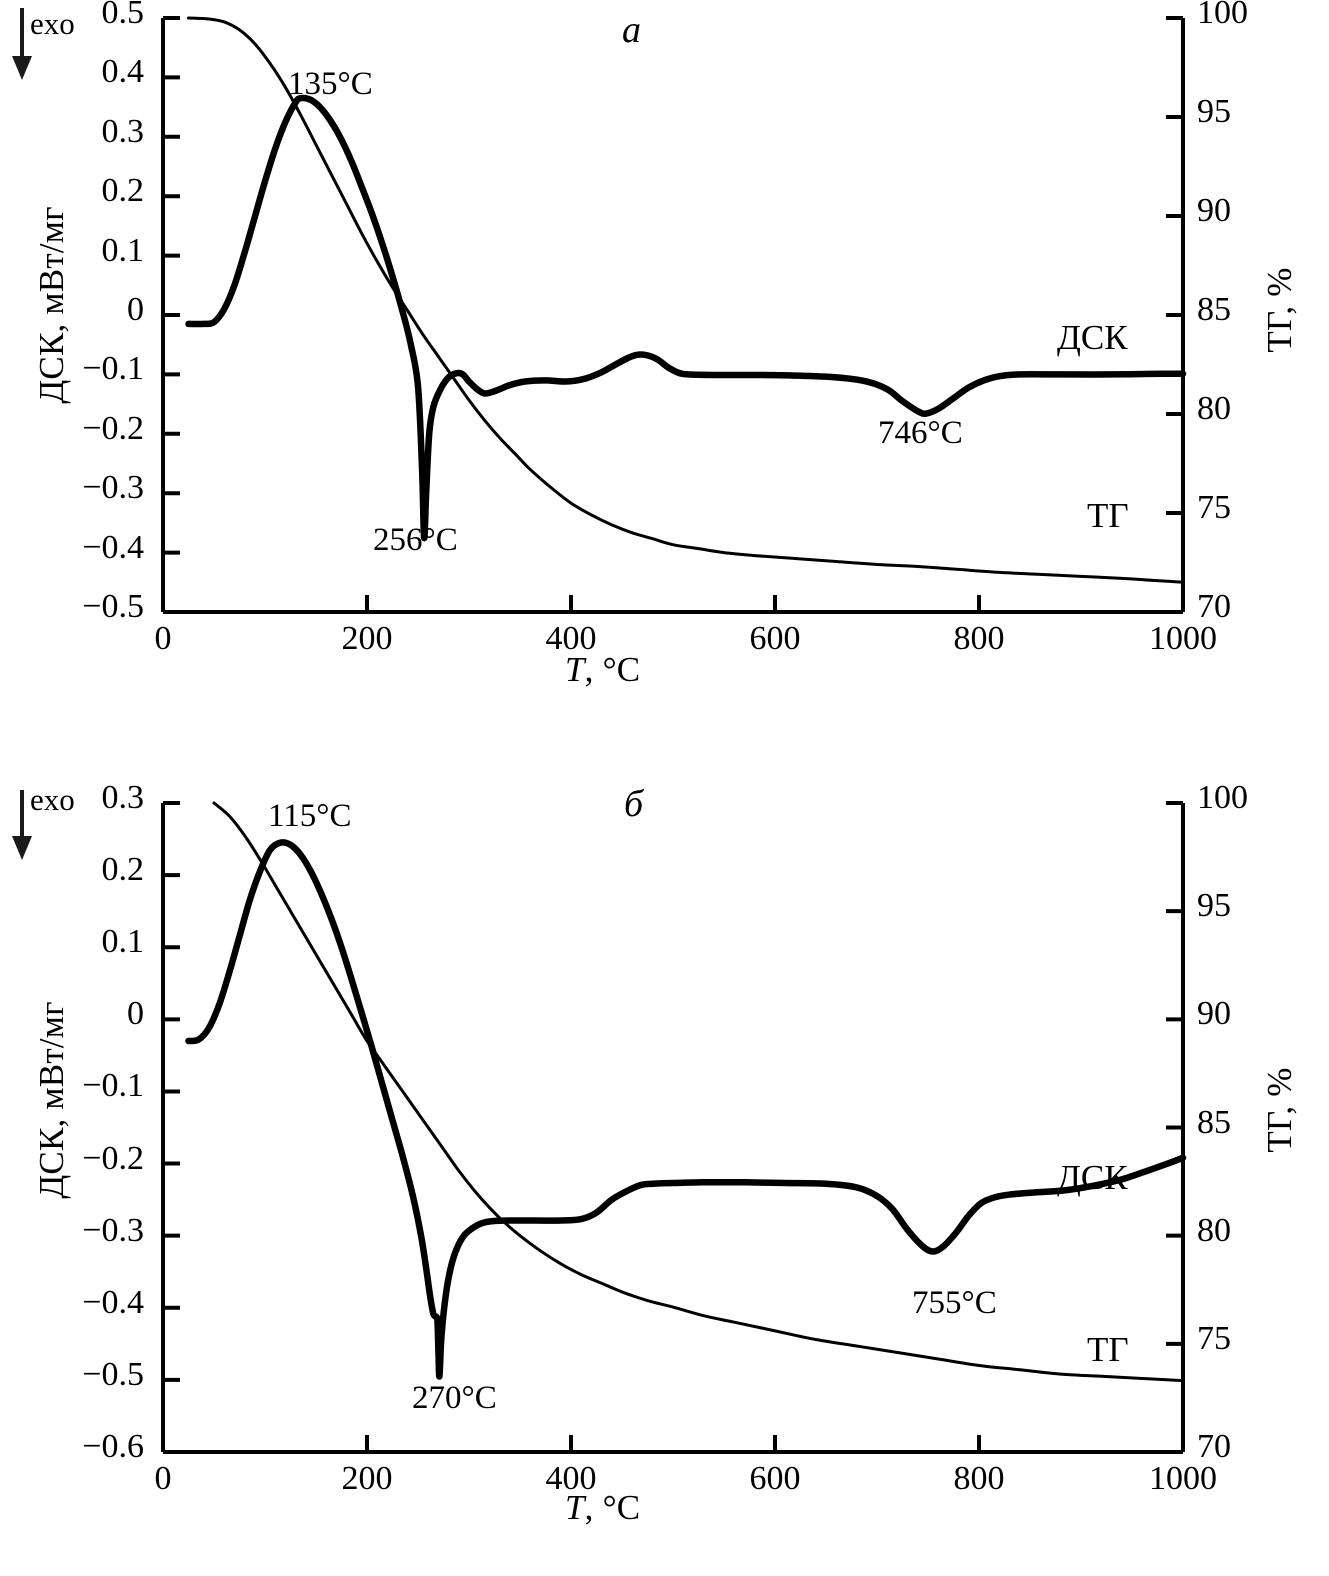 The height and width of the screenshot is (1576, 1329). I want to click on exo-direction-label-b: exo, so click(52, 799).